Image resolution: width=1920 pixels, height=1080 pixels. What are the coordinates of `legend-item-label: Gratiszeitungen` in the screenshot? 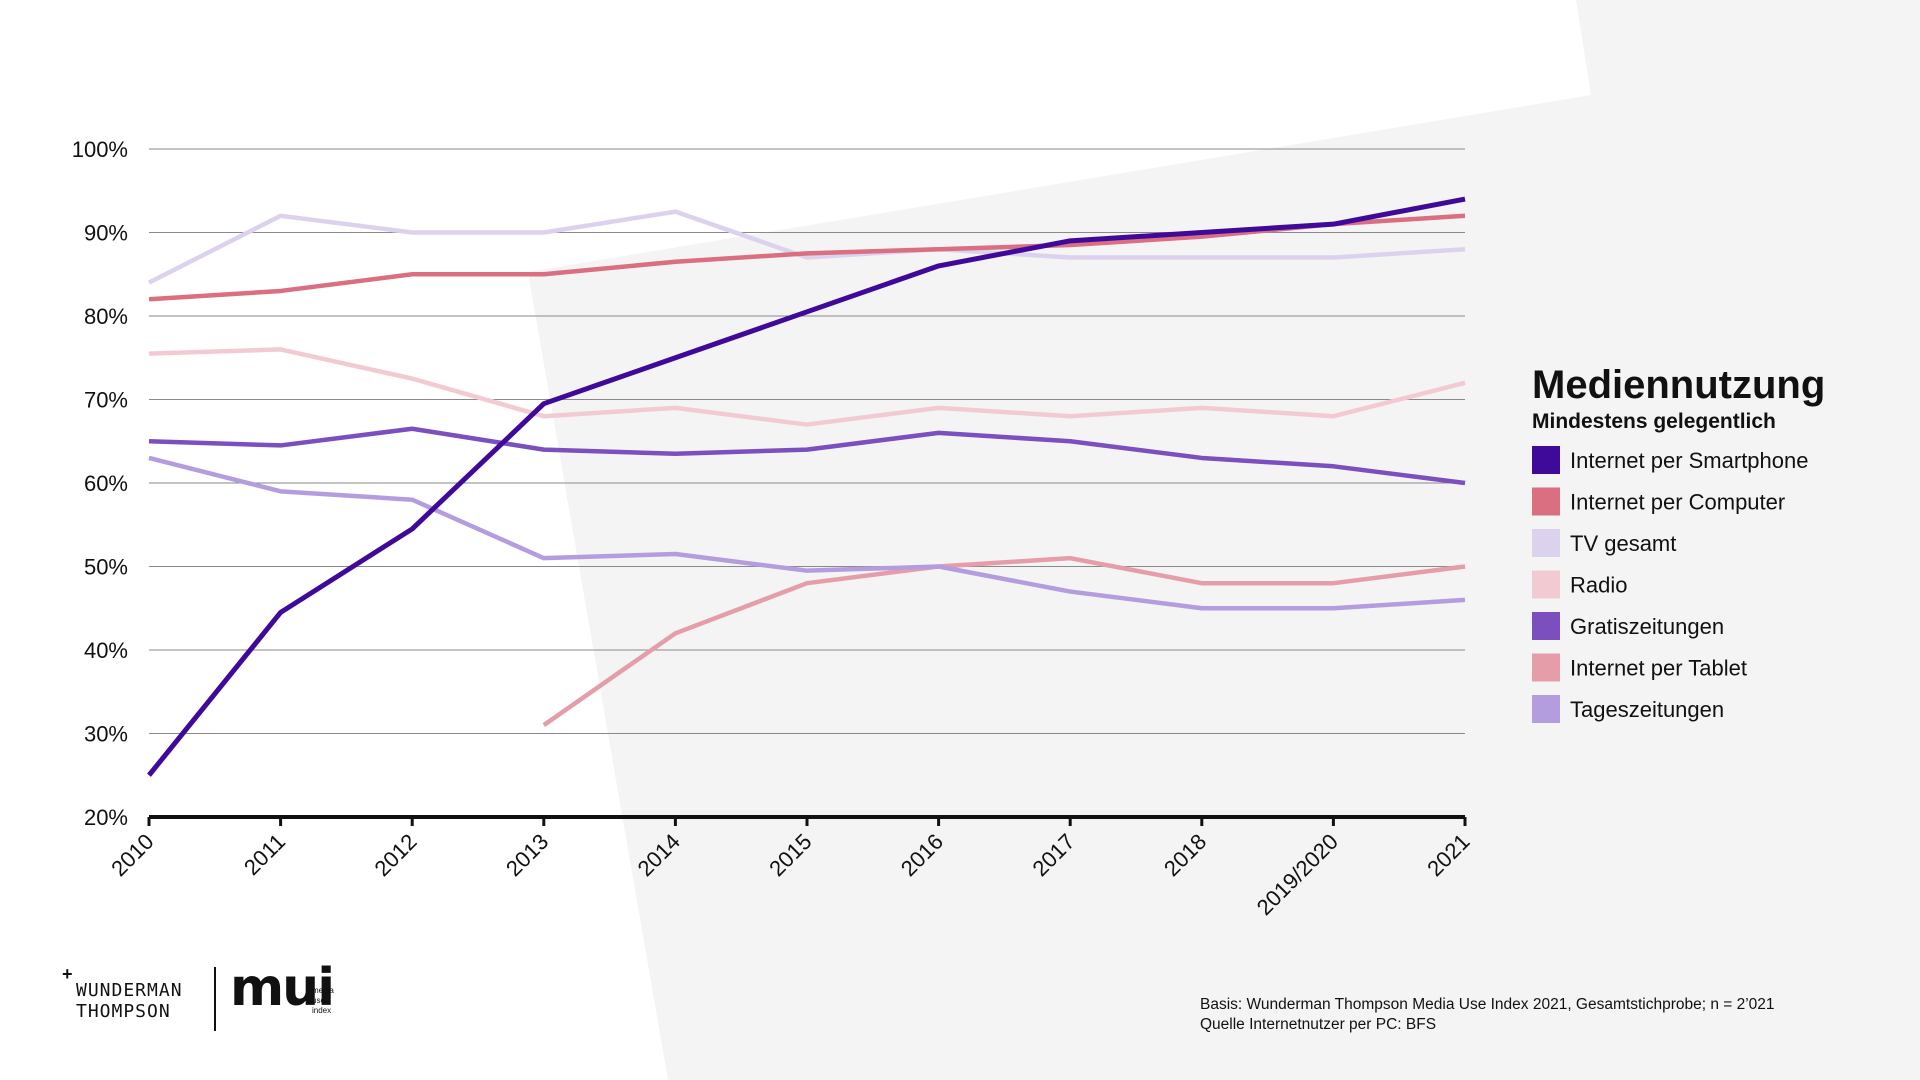 It's located at (1647, 626).